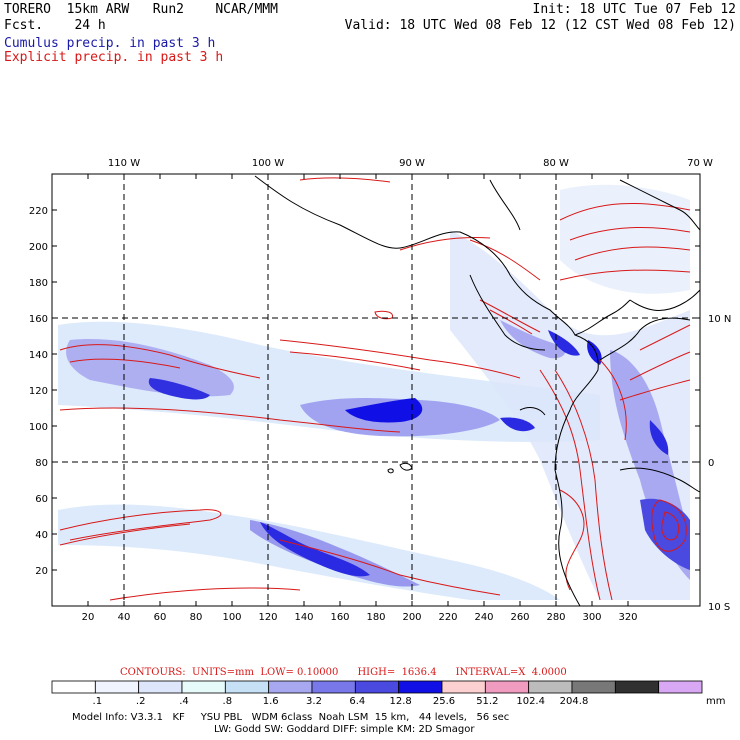 The height and width of the screenshot is (740, 740). What do you see at coordinates (401, 701) in the screenshot?
I see `colorbar-label: 12.8` at bounding box center [401, 701].